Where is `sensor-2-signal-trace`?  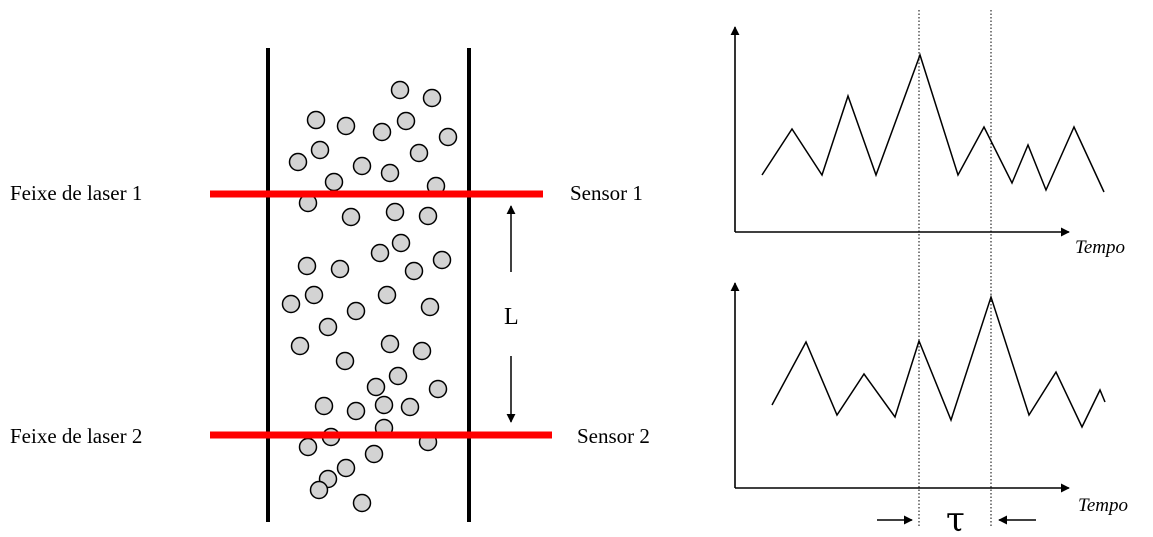
sensor-2-signal-trace is located at coordinates (938, 361).